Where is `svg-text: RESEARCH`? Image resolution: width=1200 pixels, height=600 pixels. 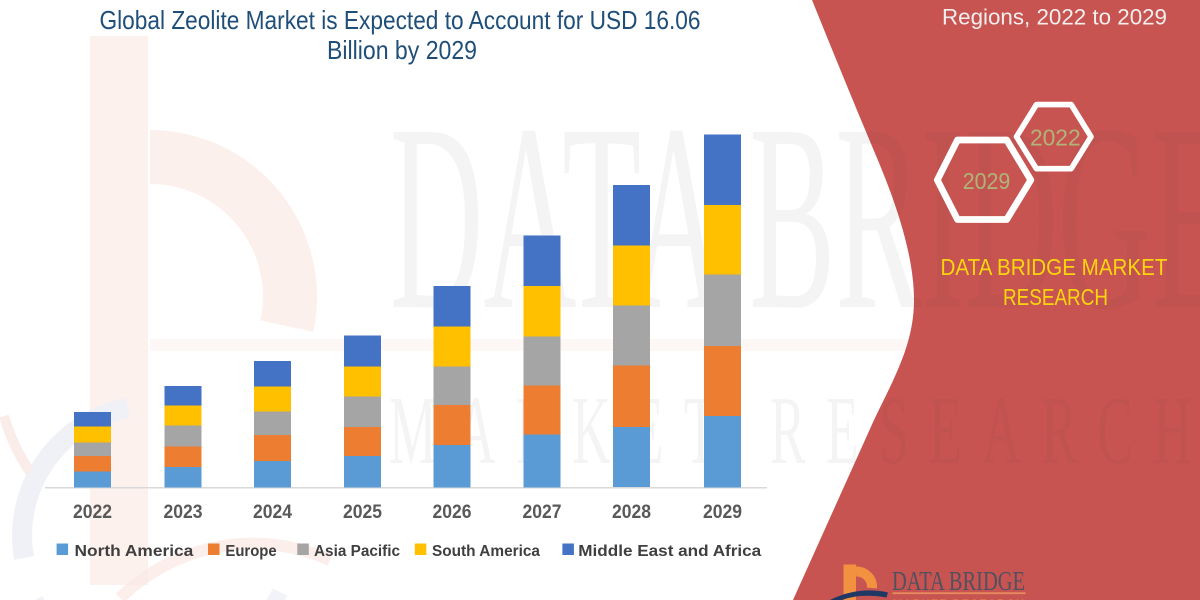 svg-text: RESEARCH is located at coordinates (1055, 297).